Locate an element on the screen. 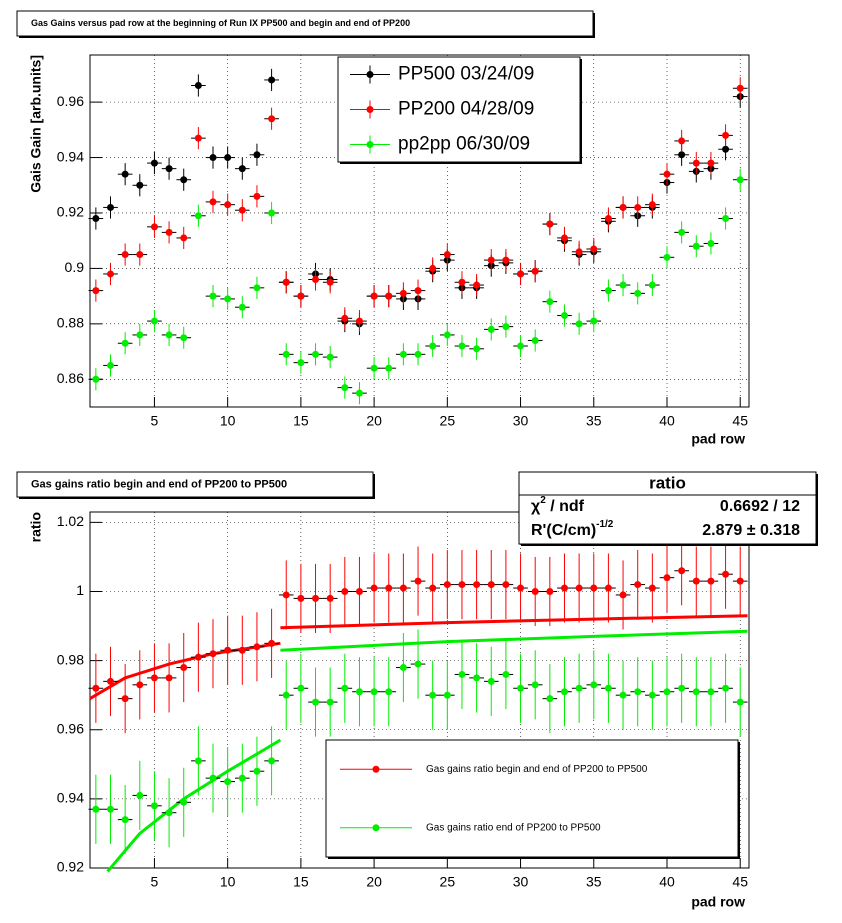  stats-value: 2.879 ± 0.318 is located at coordinates (751, 530).